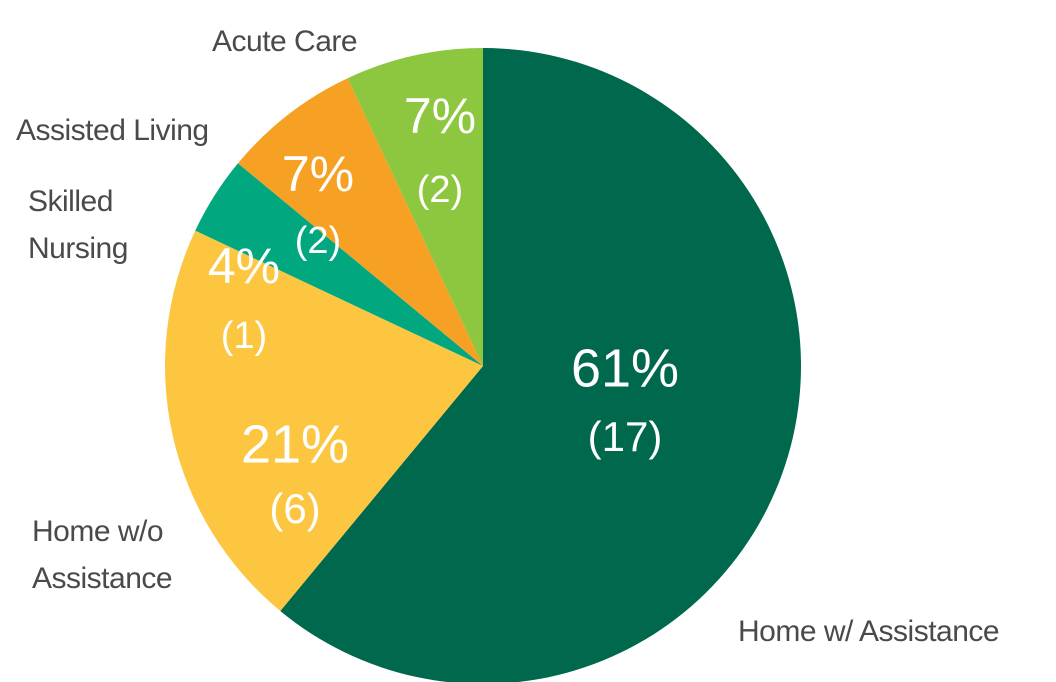  What do you see at coordinates (869, 631) in the screenshot?
I see `category-label: Home w/ Assistance` at bounding box center [869, 631].